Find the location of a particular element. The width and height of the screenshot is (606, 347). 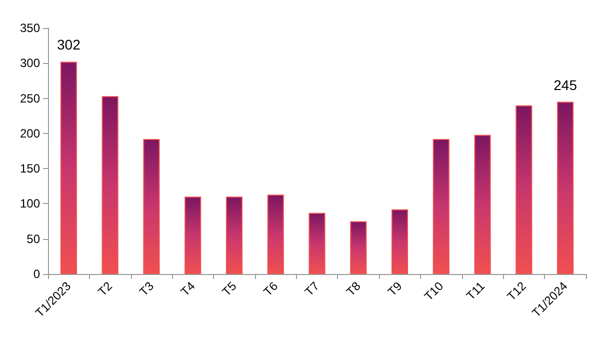

x-tick-label: T9 is located at coordinates (394, 288).